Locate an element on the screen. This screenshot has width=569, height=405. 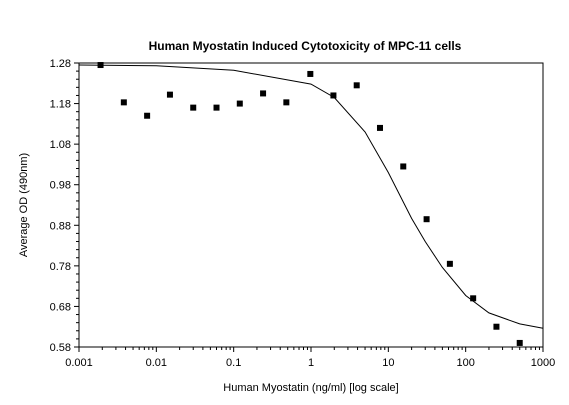
x-tick-label: 100 is located at coordinates (465, 363).